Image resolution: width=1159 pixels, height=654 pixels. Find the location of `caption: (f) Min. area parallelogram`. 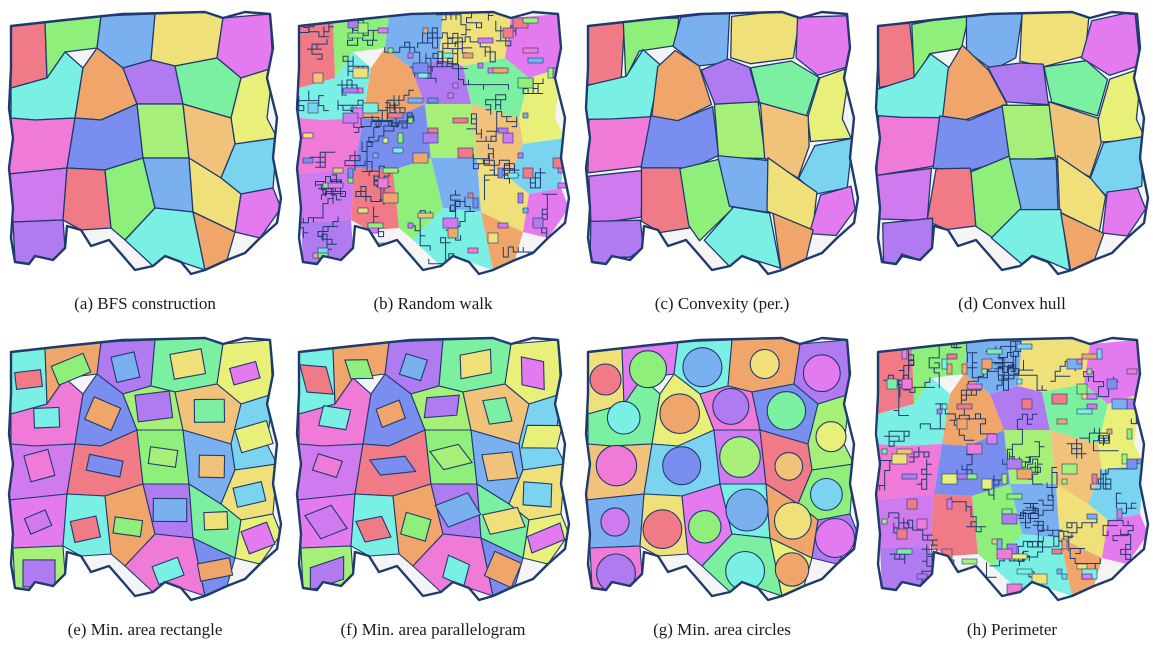

caption: (f) Min. area parallelogram is located at coordinates (433, 629).